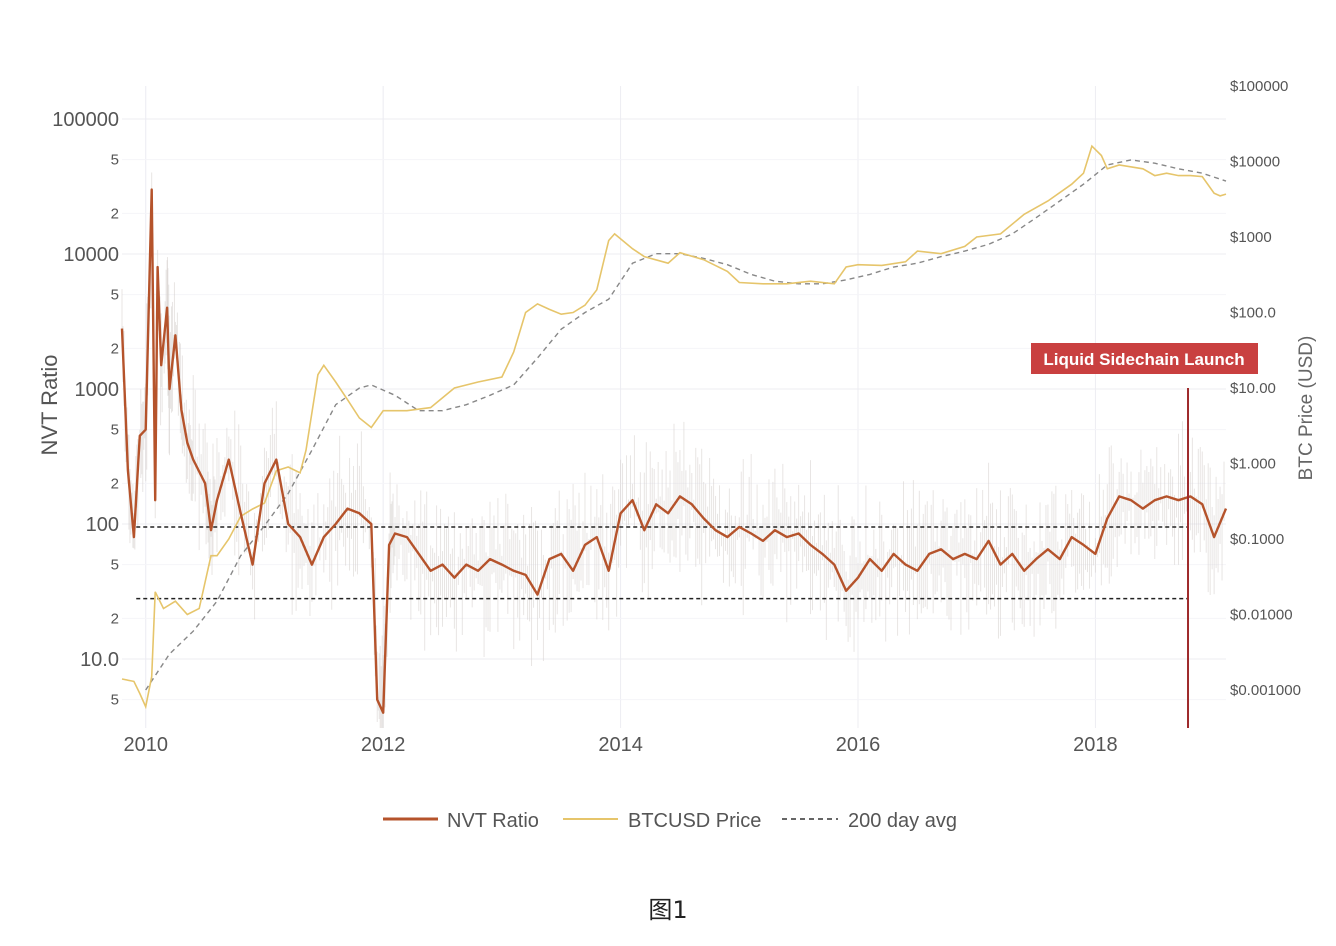 The width and height of the screenshot is (1336, 946). I want to click on legend-label-avg: 200 day avg, so click(902, 821).